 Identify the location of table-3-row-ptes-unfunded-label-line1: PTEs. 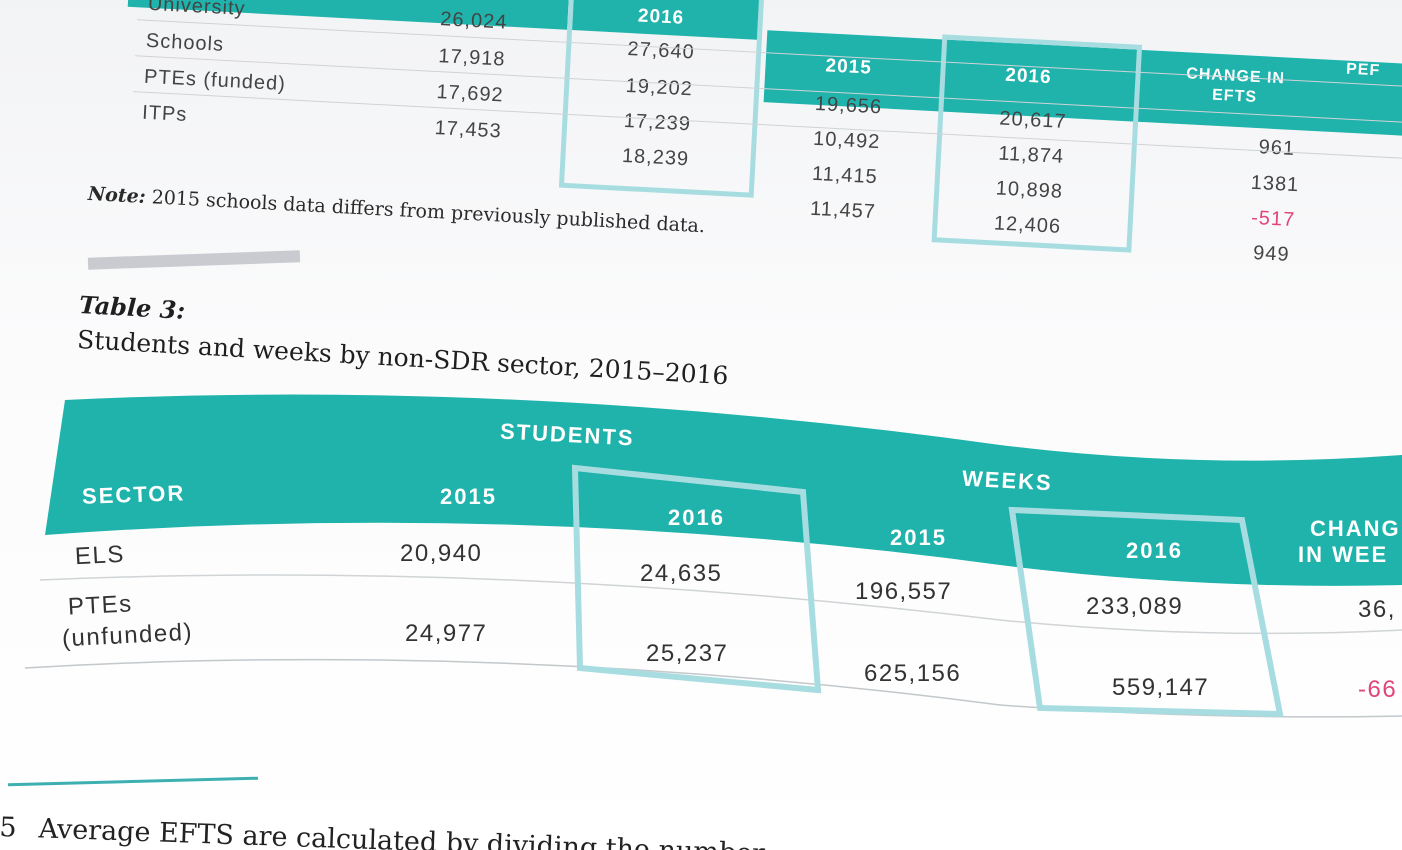
(100, 605).